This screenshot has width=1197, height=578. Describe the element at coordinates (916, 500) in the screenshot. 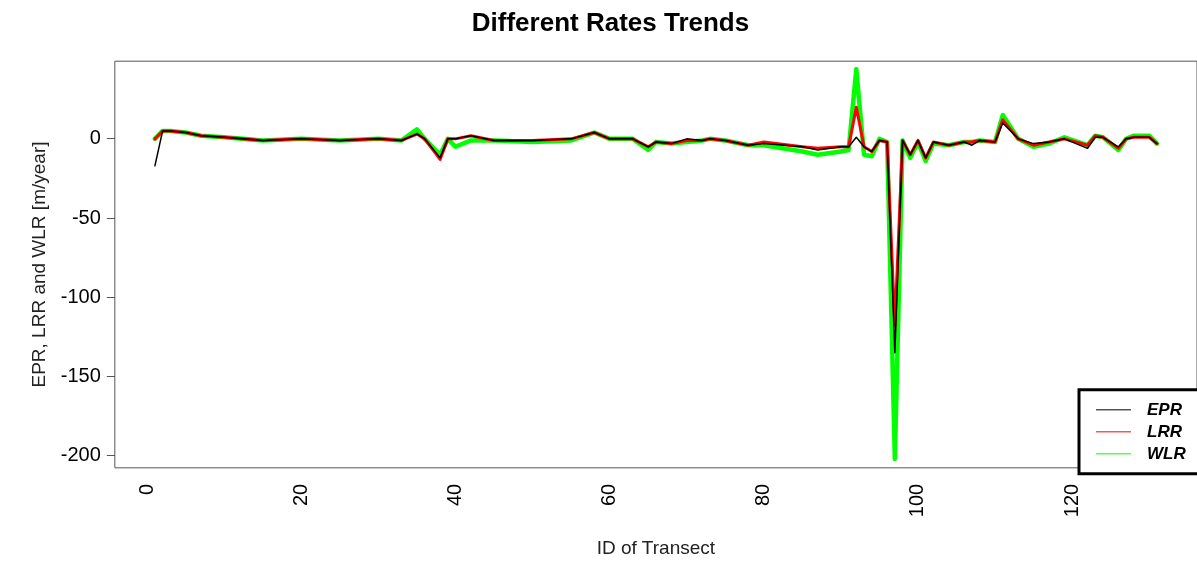

I see `x-tick-label: 100` at that location.